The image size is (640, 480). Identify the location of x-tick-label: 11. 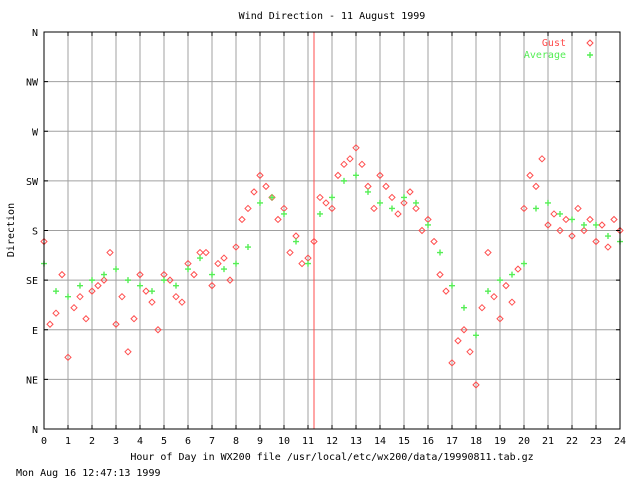
(308, 441).